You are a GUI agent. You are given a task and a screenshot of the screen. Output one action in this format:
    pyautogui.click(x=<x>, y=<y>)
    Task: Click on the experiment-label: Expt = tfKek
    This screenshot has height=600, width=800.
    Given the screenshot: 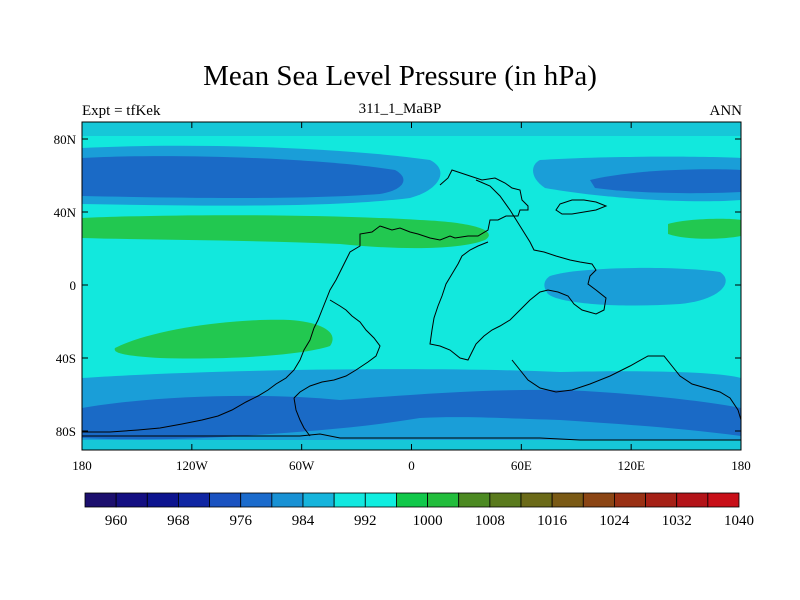 What is the action you would take?
    pyautogui.click(x=121, y=111)
    